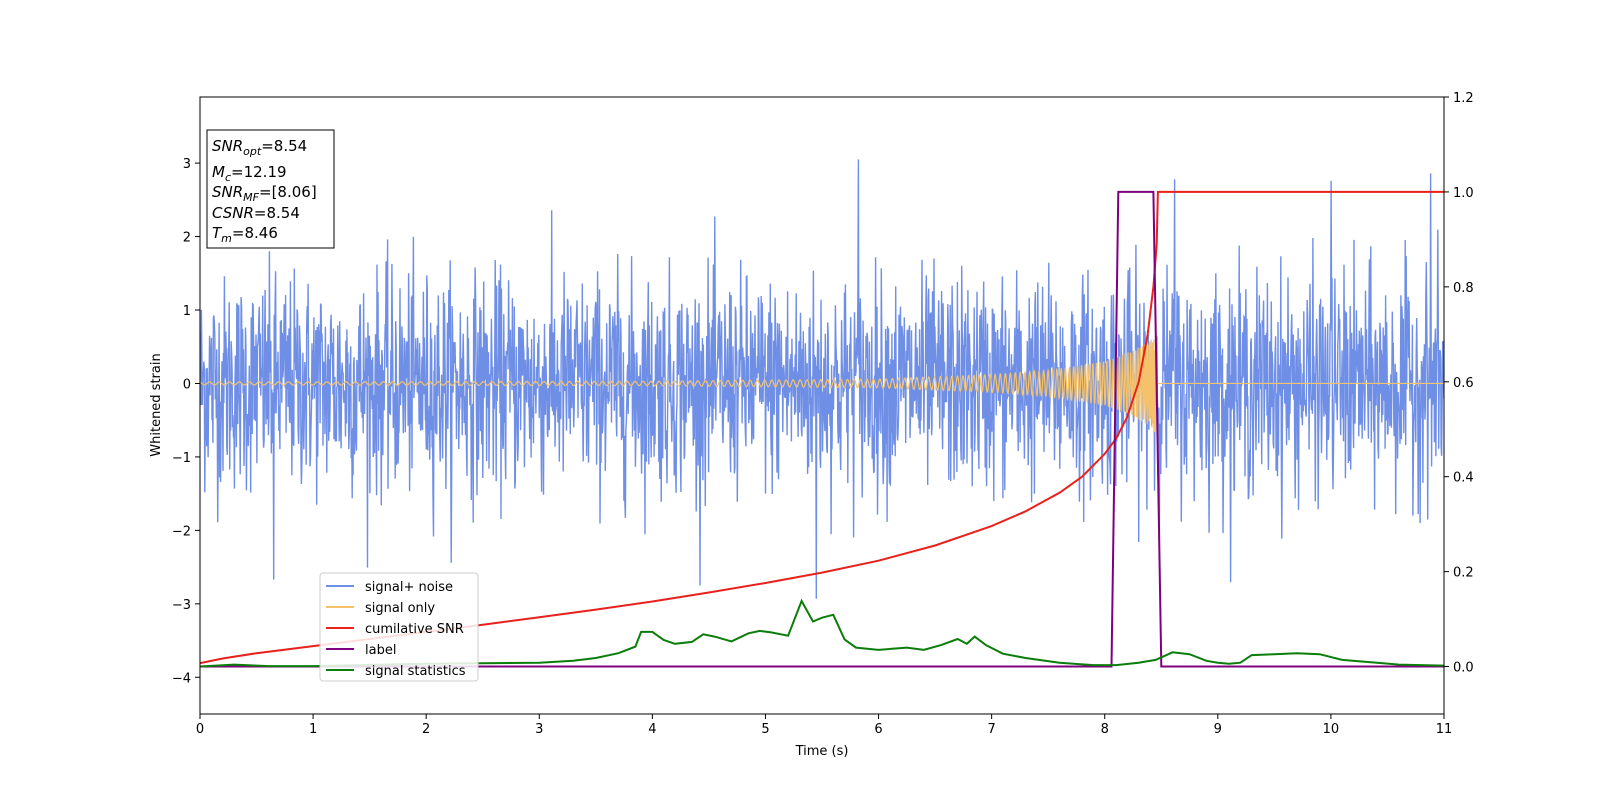  What do you see at coordinates (181, 458) in the screenshot?
I see `y-tick-label: −1` at bounding box center [181, 458].